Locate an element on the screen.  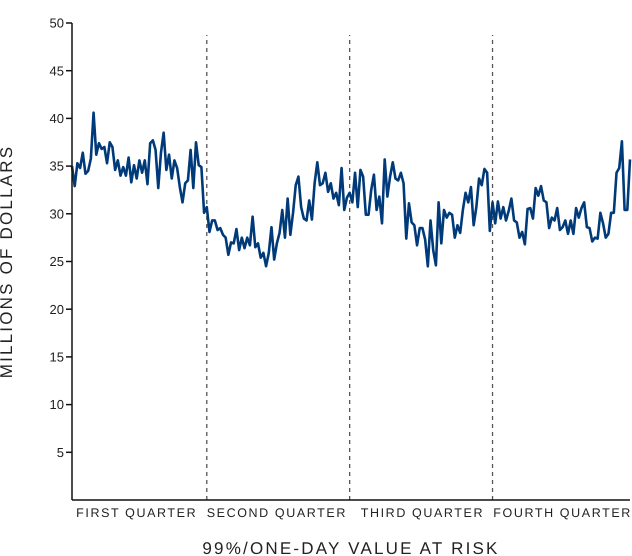
y-tick-label: 10 is located at coordinates (57, 404).